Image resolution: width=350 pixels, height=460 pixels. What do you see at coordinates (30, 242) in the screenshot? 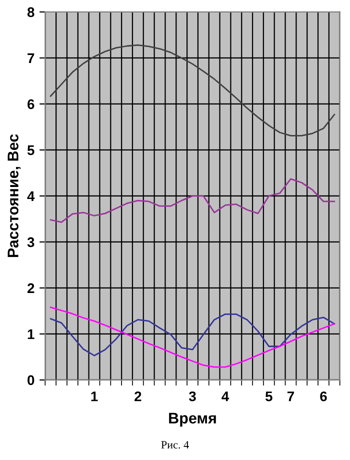
I see `y-tick-label: 3` at bounding box center [30, 242].